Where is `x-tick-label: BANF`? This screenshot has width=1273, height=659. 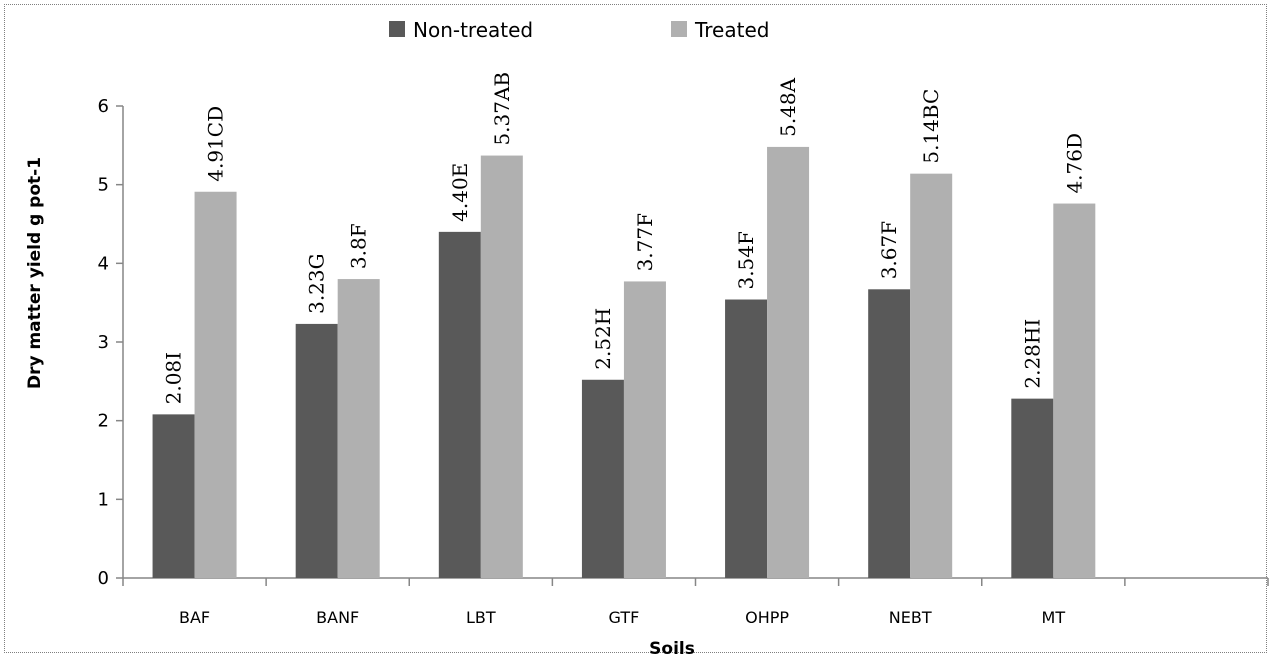
x-tick-label: BANF is located at coordinates (337, 617).